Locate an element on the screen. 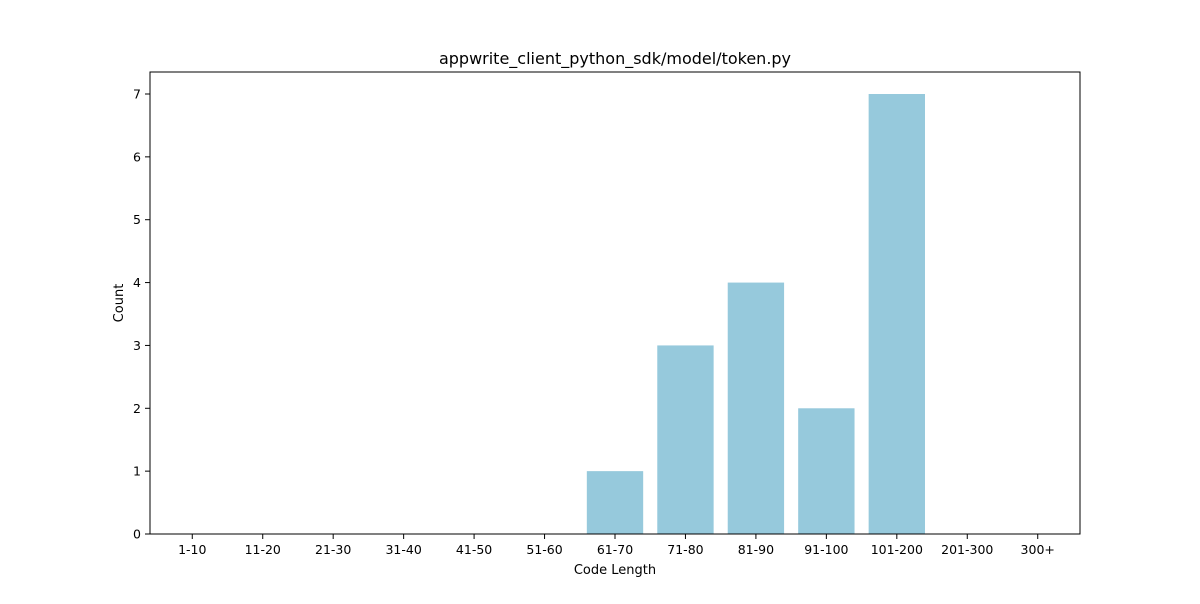  y-tick-label: 4 is located at coordinates (137, 282).